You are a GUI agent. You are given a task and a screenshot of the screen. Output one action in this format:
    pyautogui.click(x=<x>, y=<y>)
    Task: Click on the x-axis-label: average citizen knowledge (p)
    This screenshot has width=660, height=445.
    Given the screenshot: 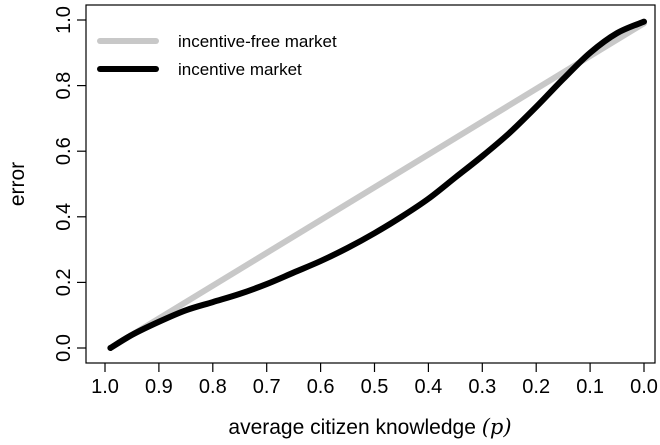 What is the action you would take?
    pyautogui.click(x=369, y=427)
    